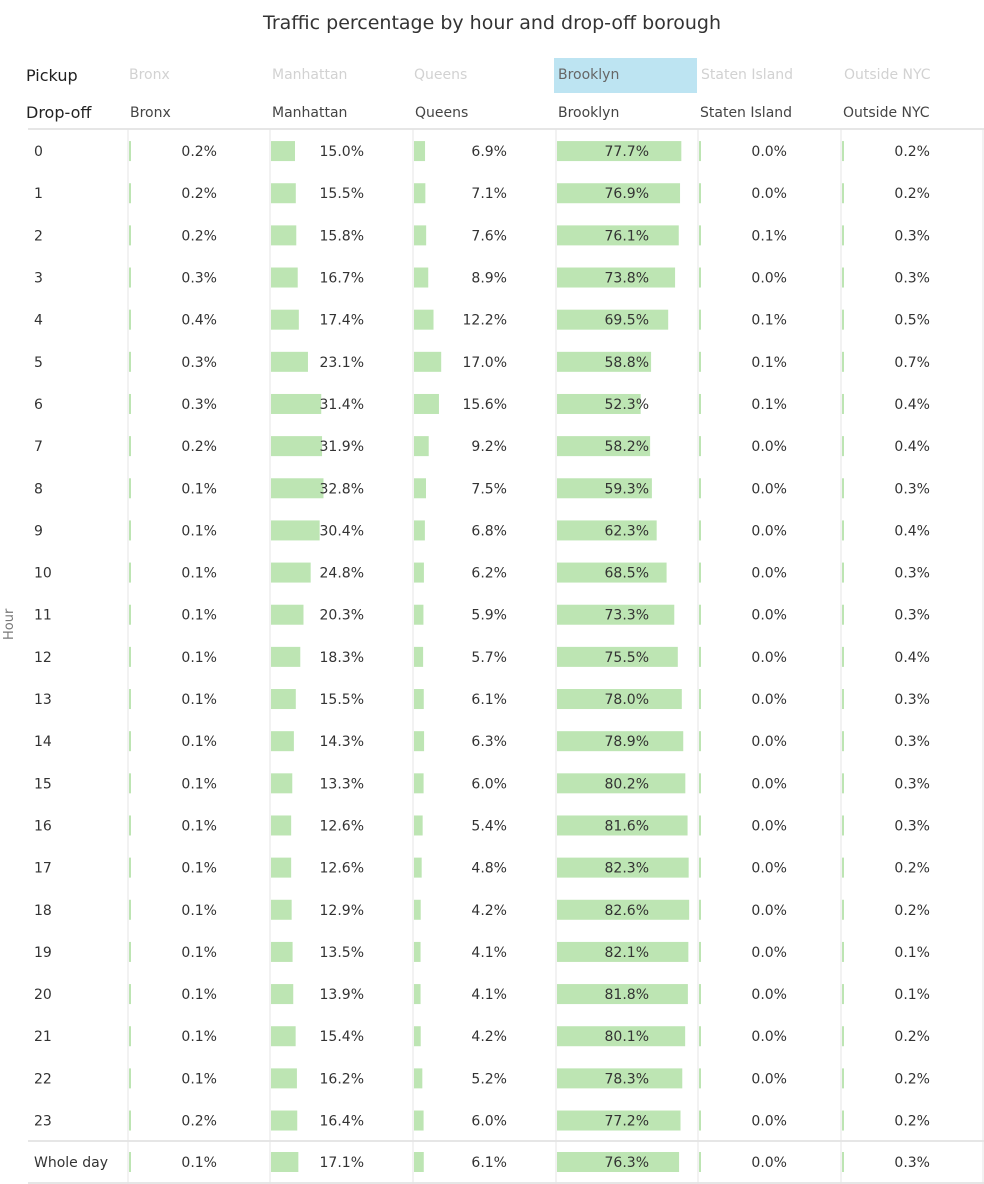 Image resolution: width=984 pixels, height=1184 pixels. I want to click on hour-row-label: 16, so click(43, 826).